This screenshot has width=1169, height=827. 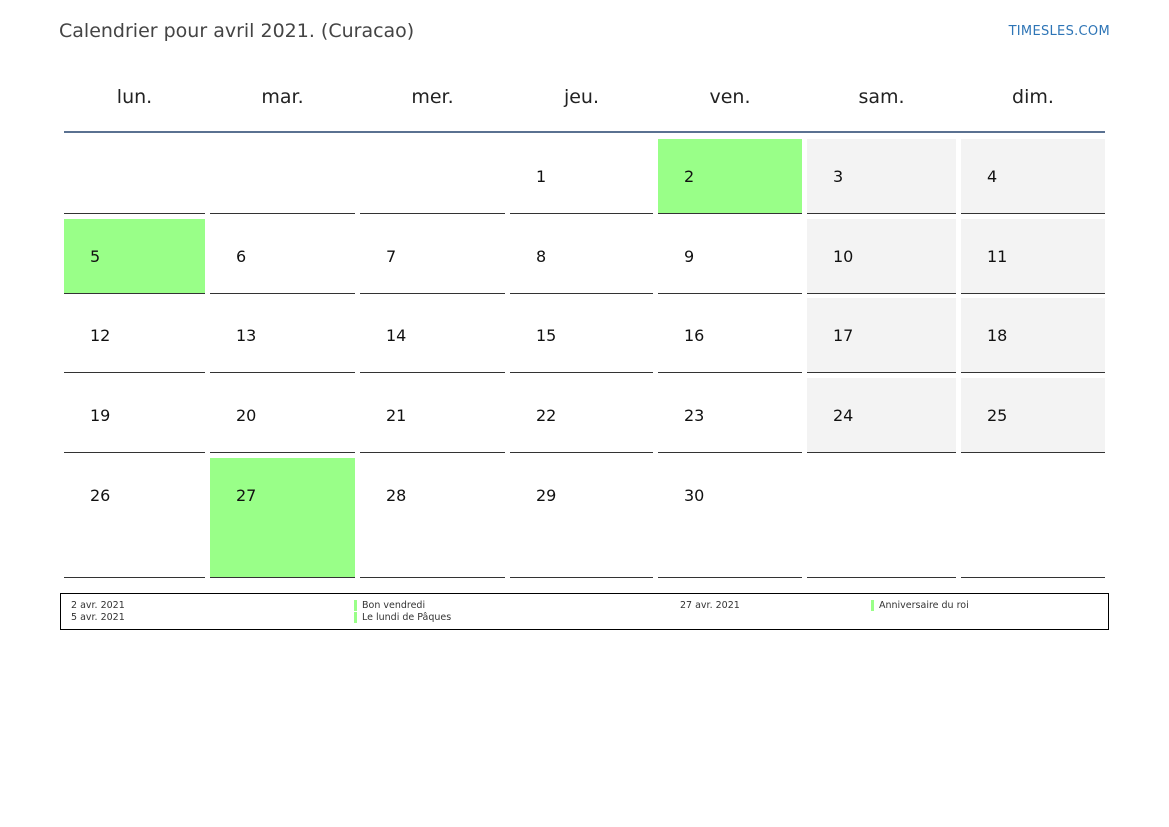 I want to click on weekday-label: dim., so click(x=1033, y=97).